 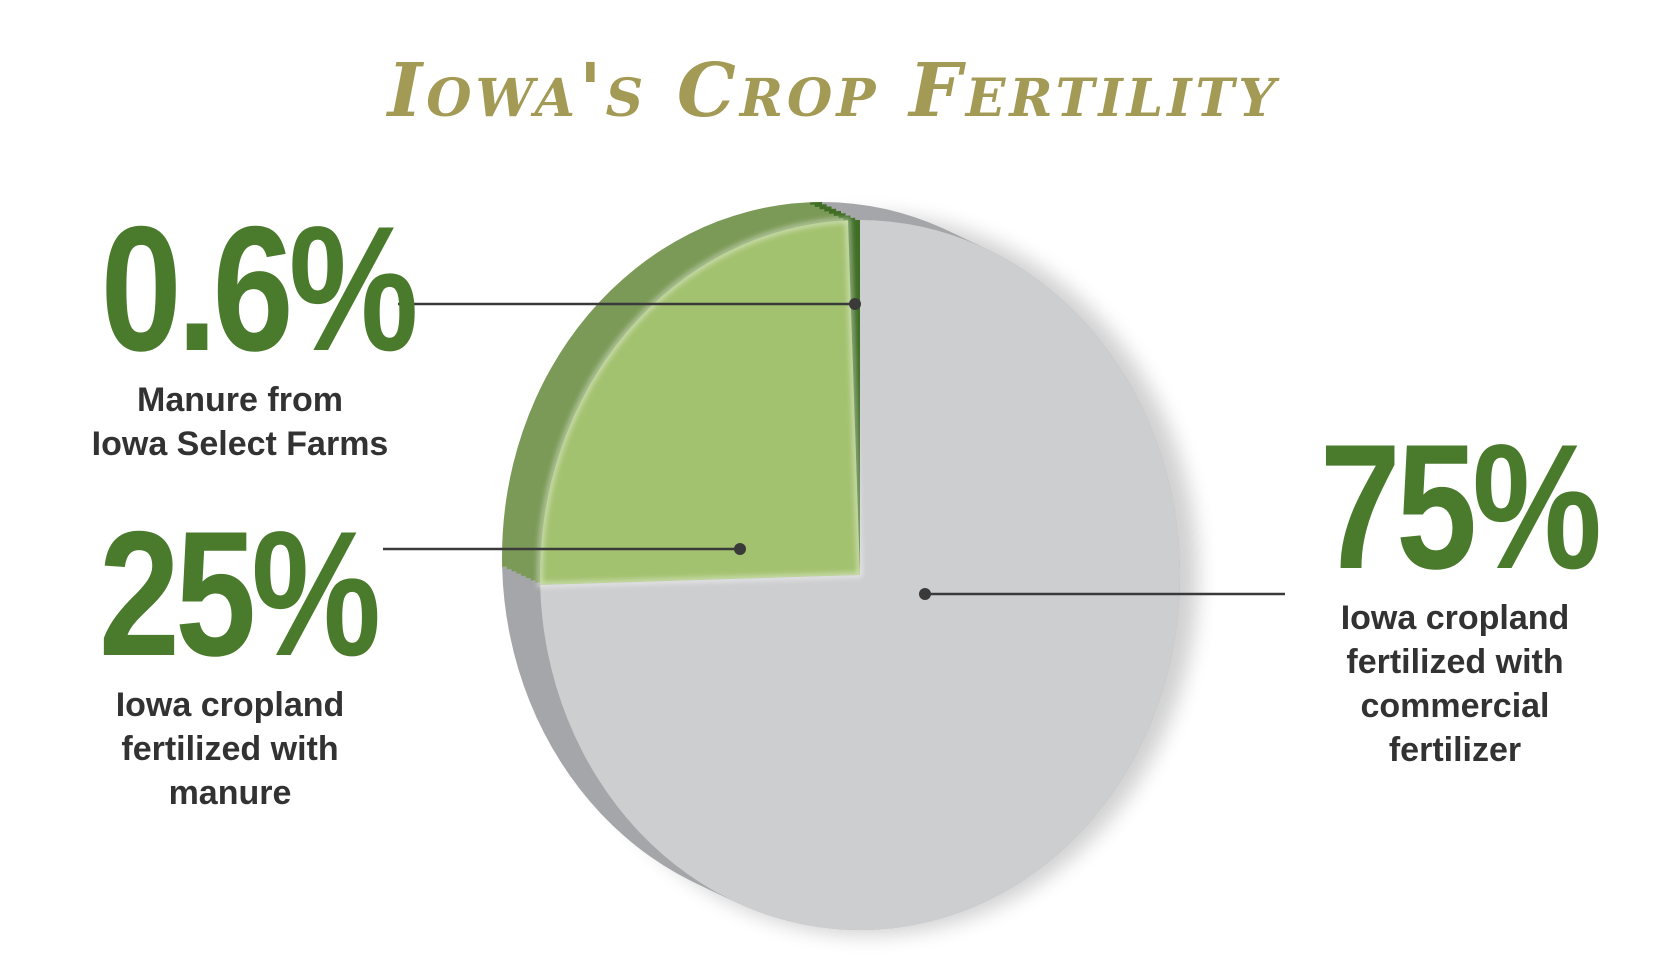 I want to click on slice-manure, so click(x=700, y=402).